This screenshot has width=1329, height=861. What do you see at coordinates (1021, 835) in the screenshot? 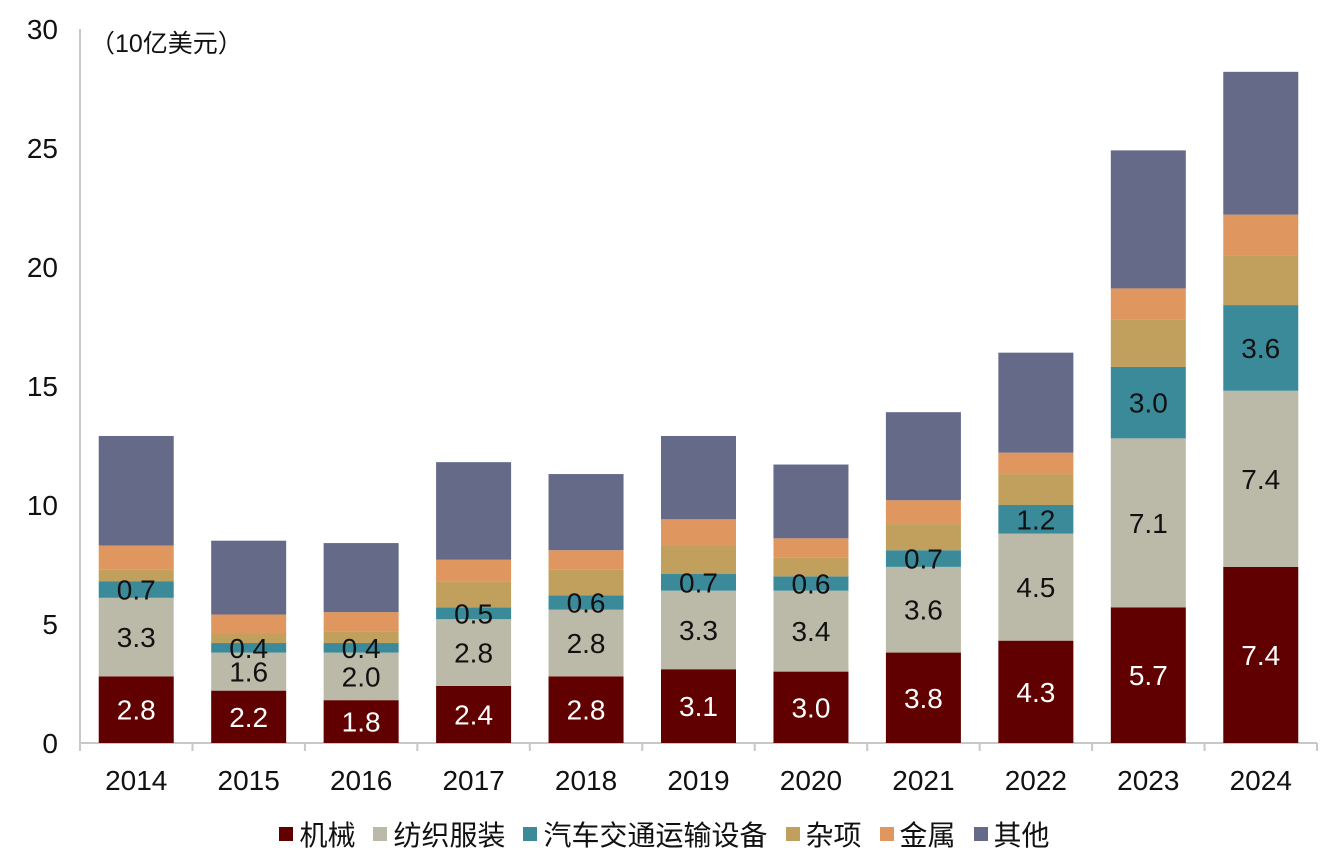
I see `legend-label: 其他` at bounding box center [1021, 835].